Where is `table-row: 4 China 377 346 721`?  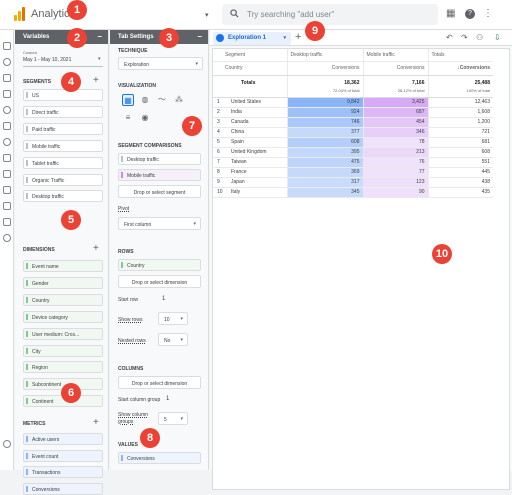
table-row: 4 China 377 346 721 is located at coordinates (353, 132).